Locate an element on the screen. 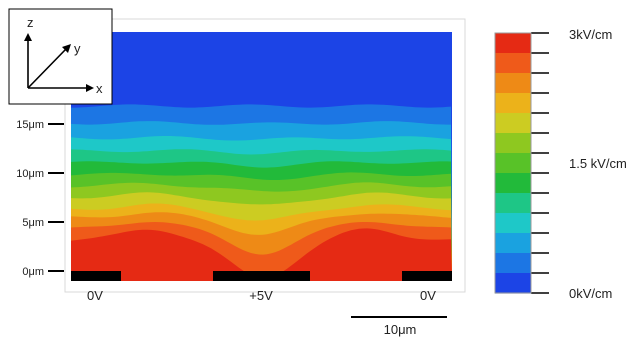  colorbar-mid-label: 1.5 kV/cm is located at coordinates (598, 163).